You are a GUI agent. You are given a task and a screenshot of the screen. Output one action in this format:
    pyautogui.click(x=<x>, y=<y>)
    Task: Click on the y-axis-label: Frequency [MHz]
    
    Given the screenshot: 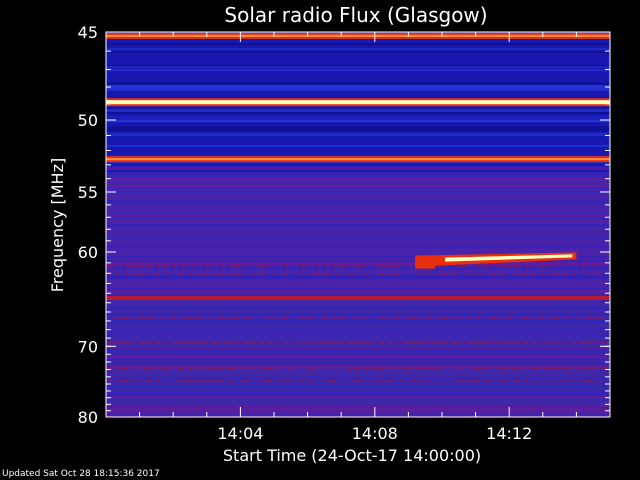 What is the action you would take?
    pyautogui.click(x=57, y=225)
    